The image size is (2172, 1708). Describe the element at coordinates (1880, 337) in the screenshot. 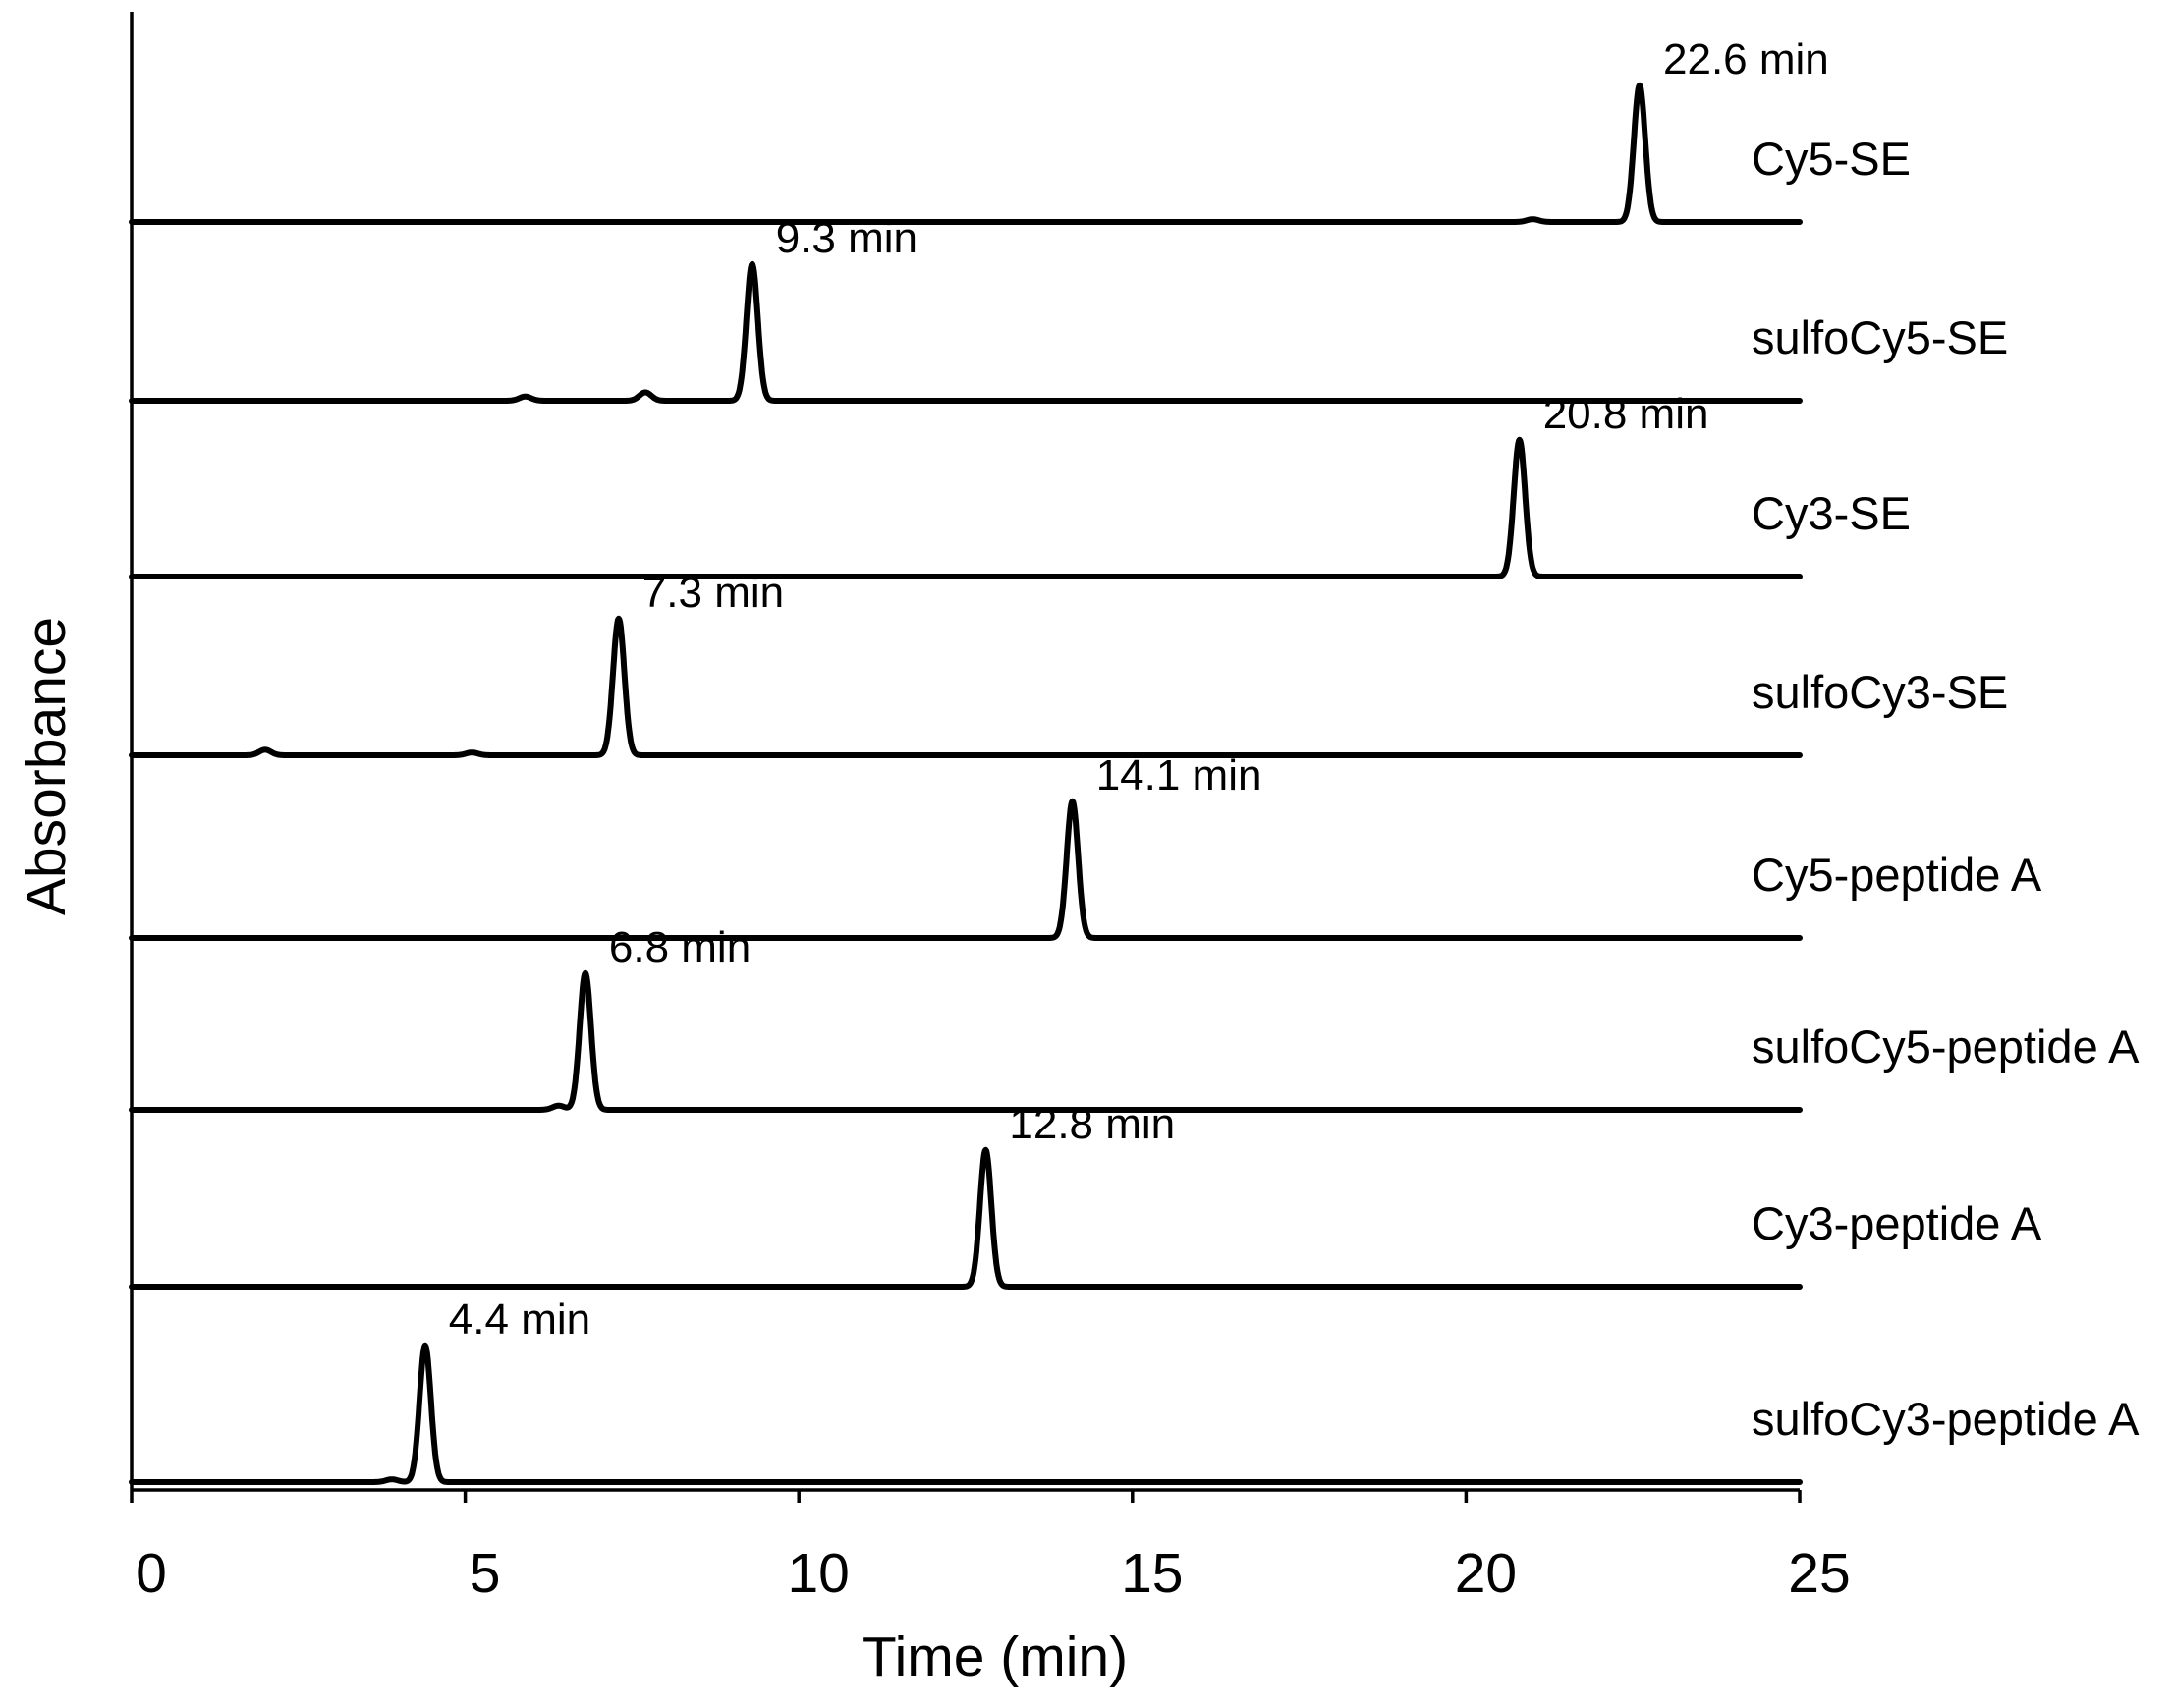

I see `series-label: sulfoCy5-SE` at that location.